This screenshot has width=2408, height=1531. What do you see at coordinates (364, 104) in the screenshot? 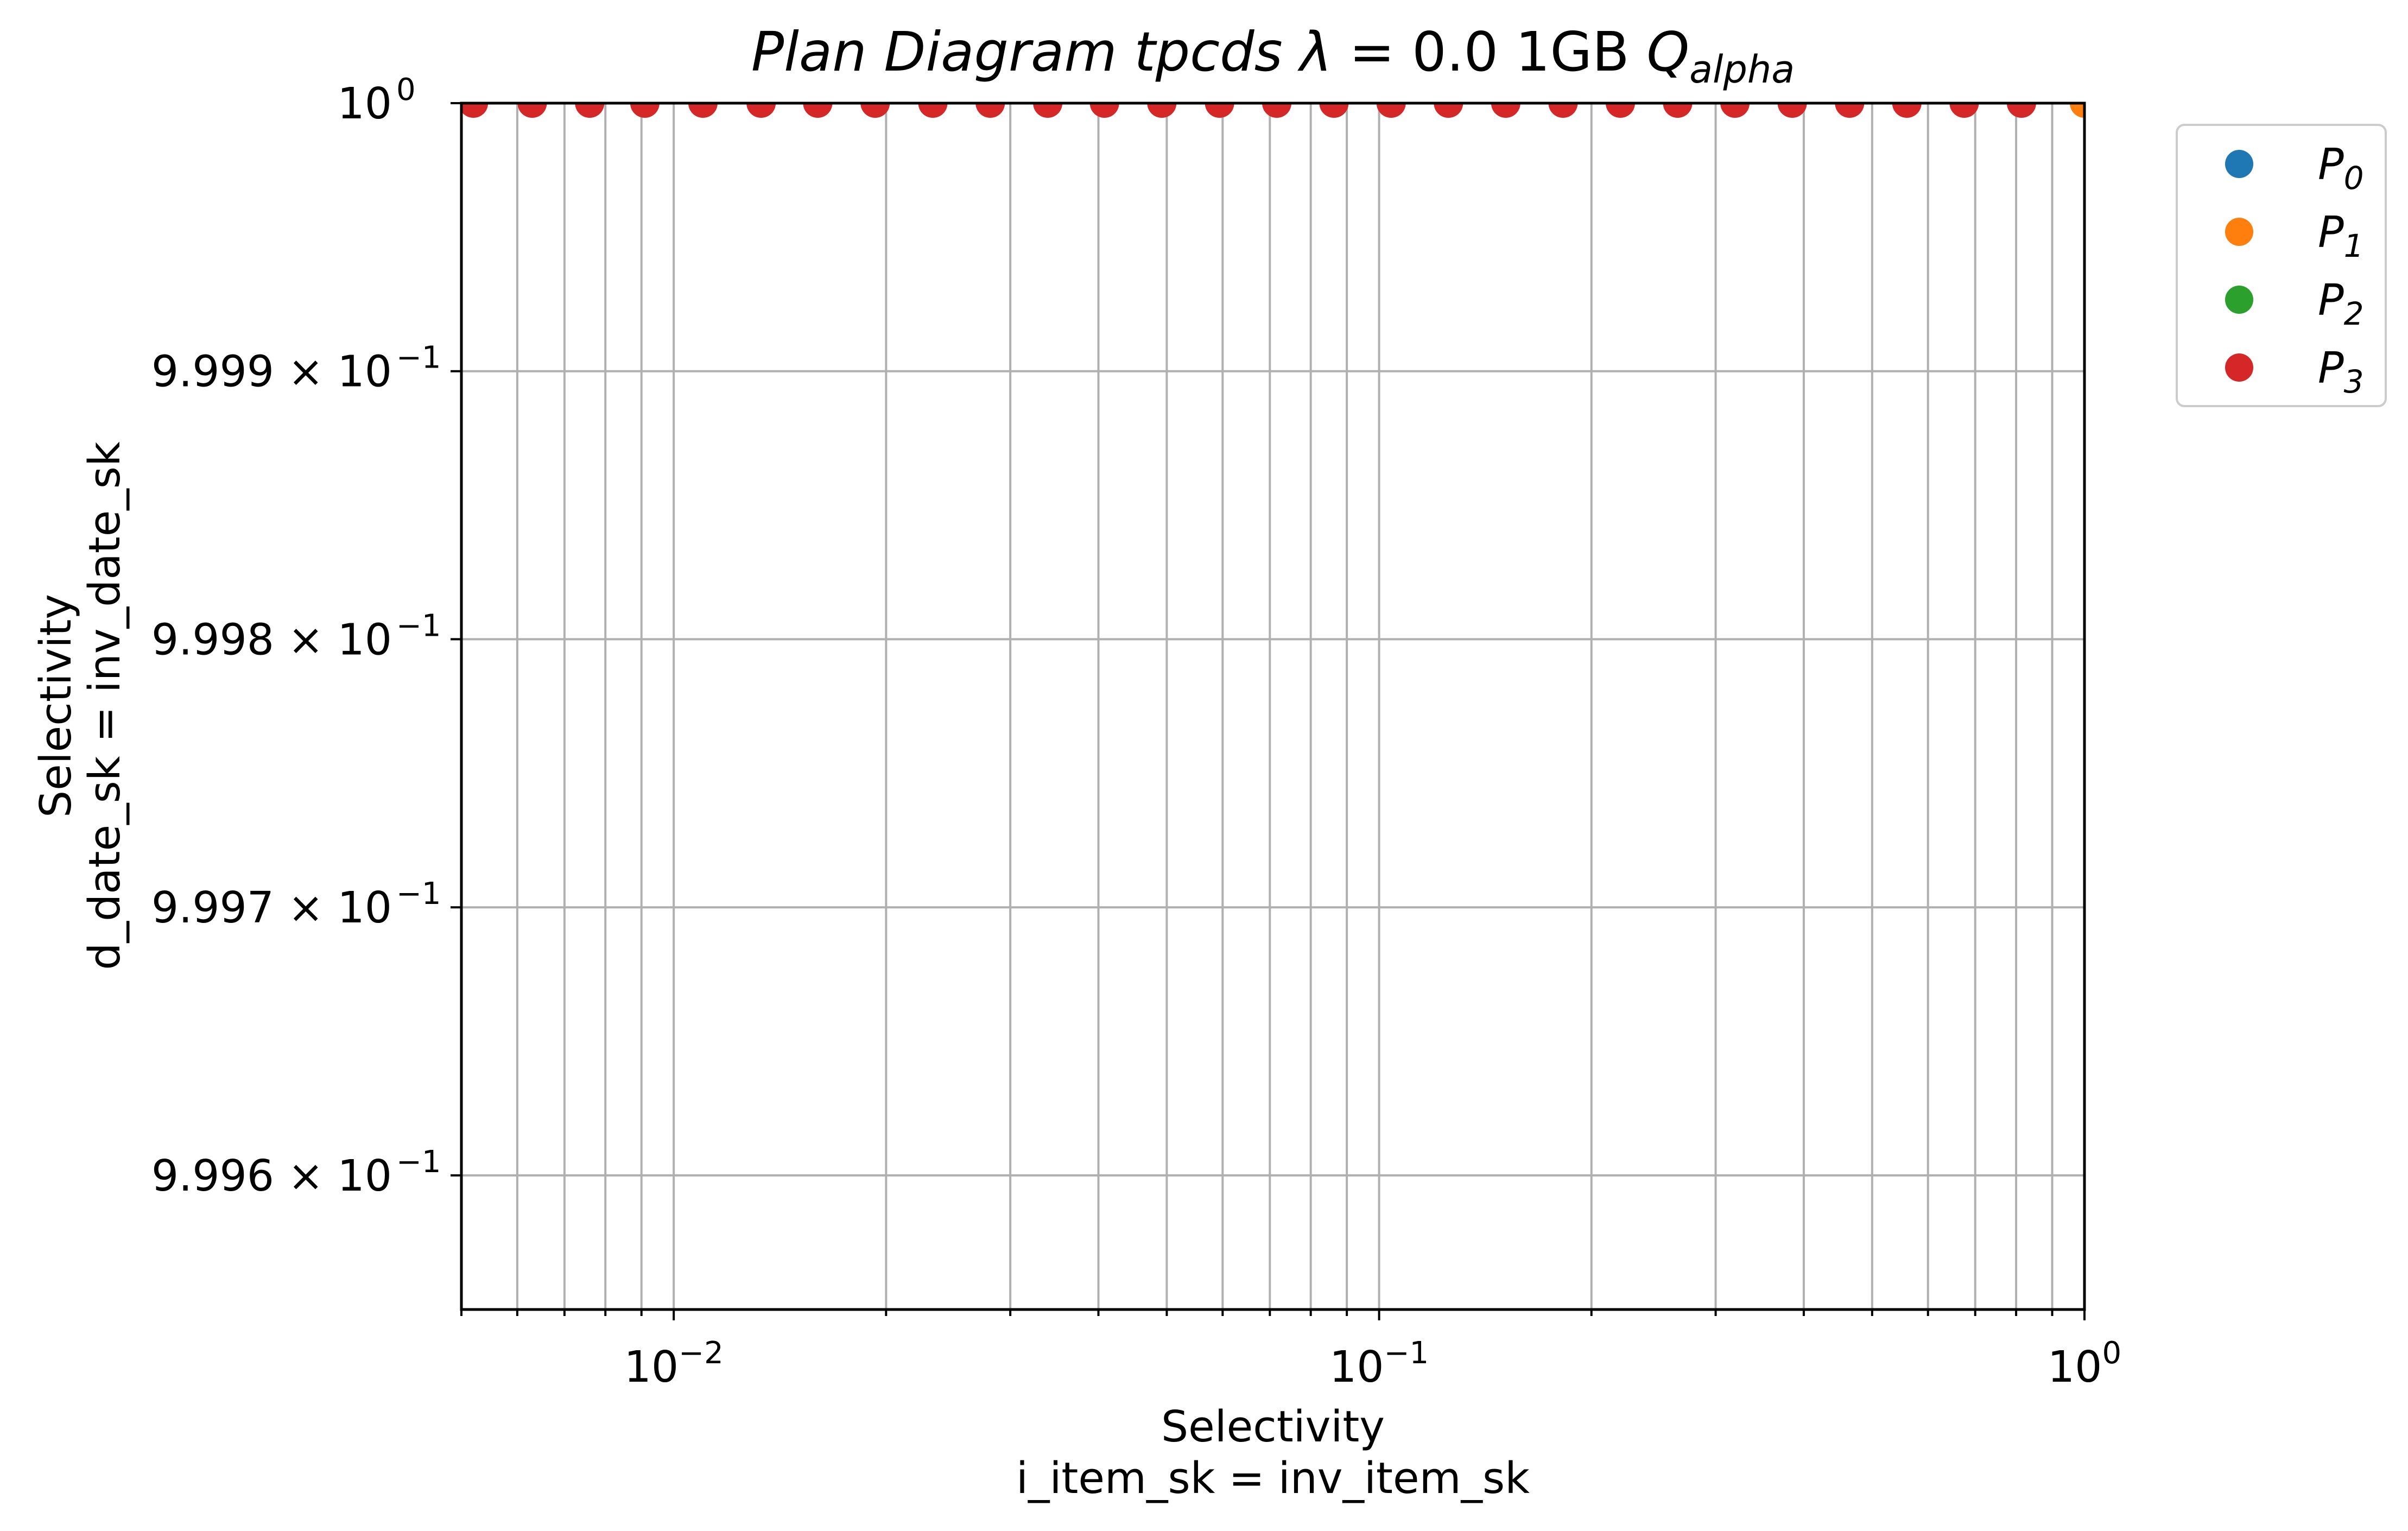
I see `y-tick-label: 10` at bounding box center [364, 104].